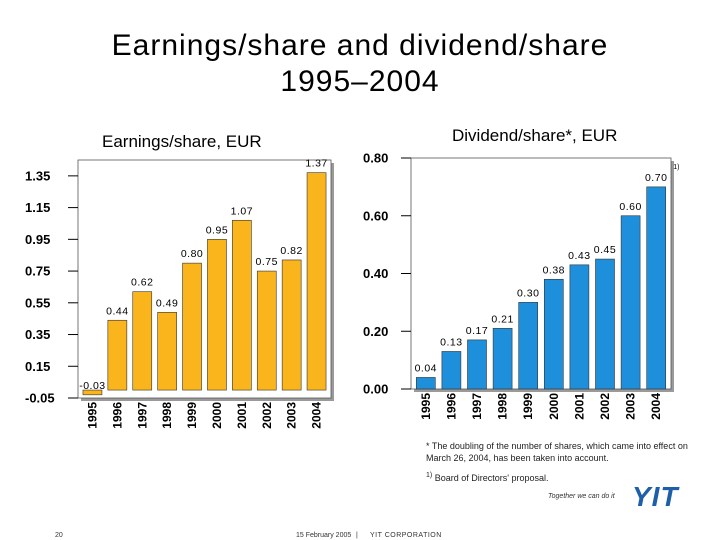 This screenshot has width=720, height=540. I want to click on footnote-1-text: Board of Directors' proposal., so click(491, 478).